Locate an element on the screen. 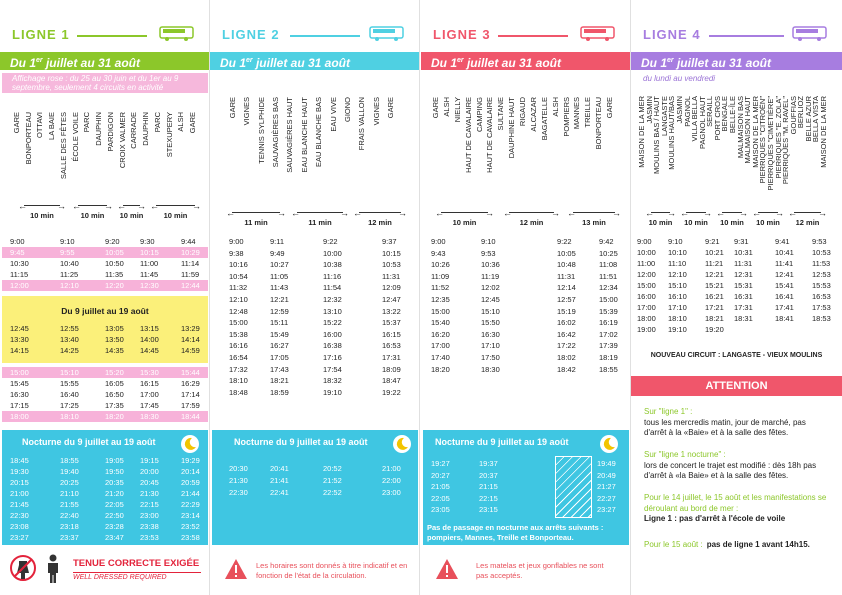 Image resolution: width=842 pixels, height=595 pixels. time-cell: 9:30 is located at coordinates (147, 241).